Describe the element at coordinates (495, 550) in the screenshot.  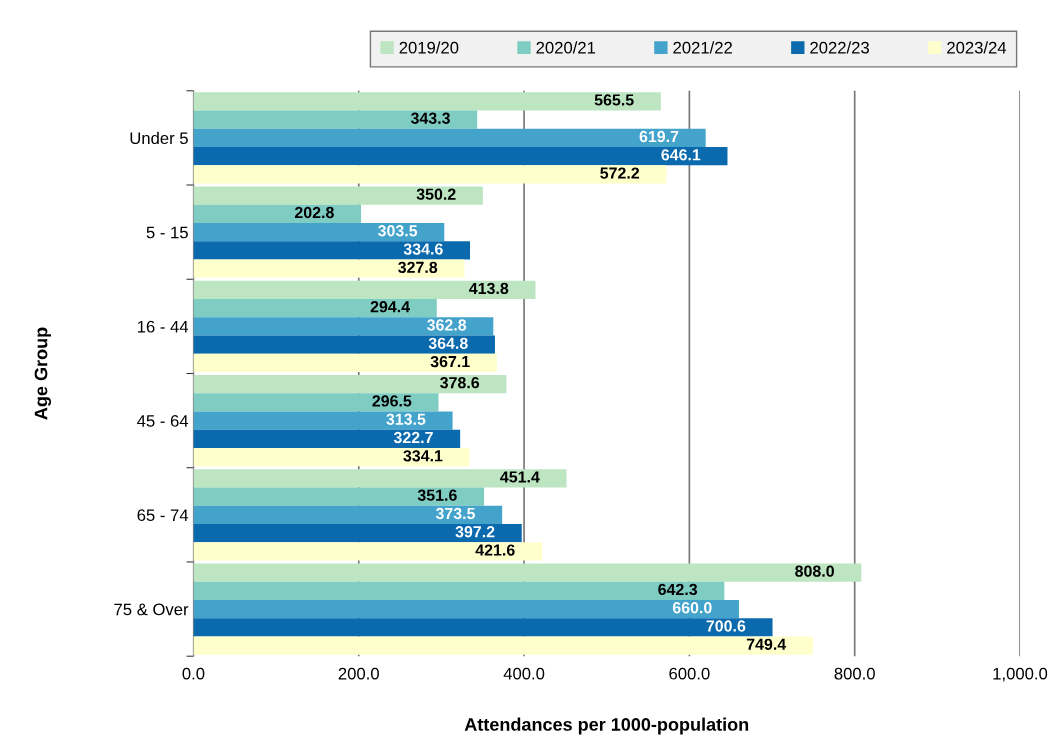
I see `data-label: 421.6` at that location.